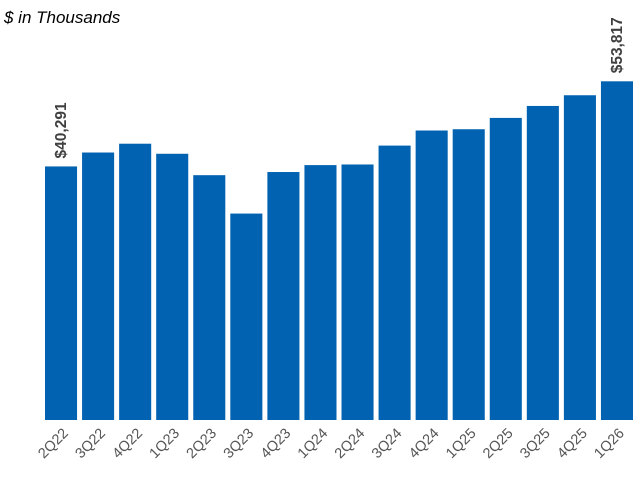  I want to click on bar-4Q22, so click(135, 281).